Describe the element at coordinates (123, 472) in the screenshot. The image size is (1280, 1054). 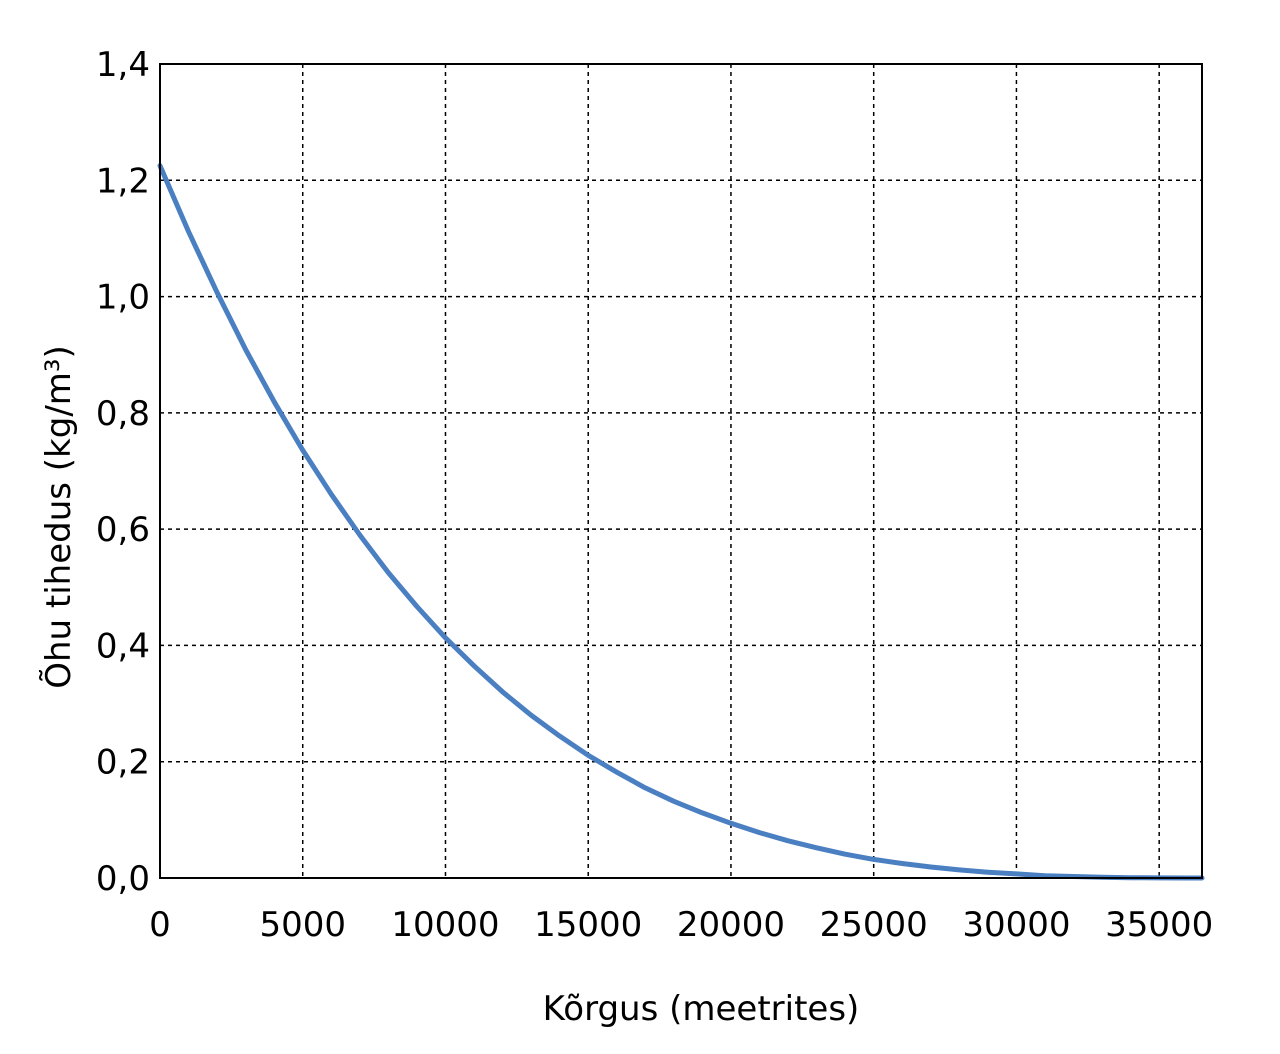
I see `y-axis-tick-labels: 0,0 0,2 0,4 0,6 0,8 1,0 1,2 1,4` at that location.